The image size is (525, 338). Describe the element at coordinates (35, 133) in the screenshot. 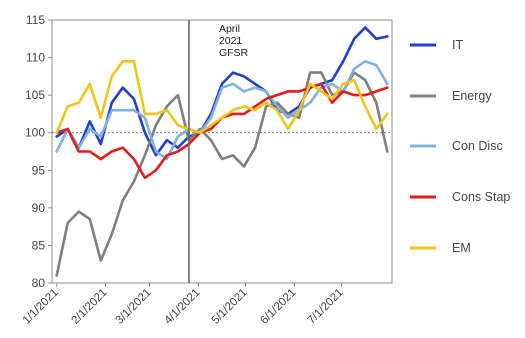

I see `y-tick-label: 100` at that location.